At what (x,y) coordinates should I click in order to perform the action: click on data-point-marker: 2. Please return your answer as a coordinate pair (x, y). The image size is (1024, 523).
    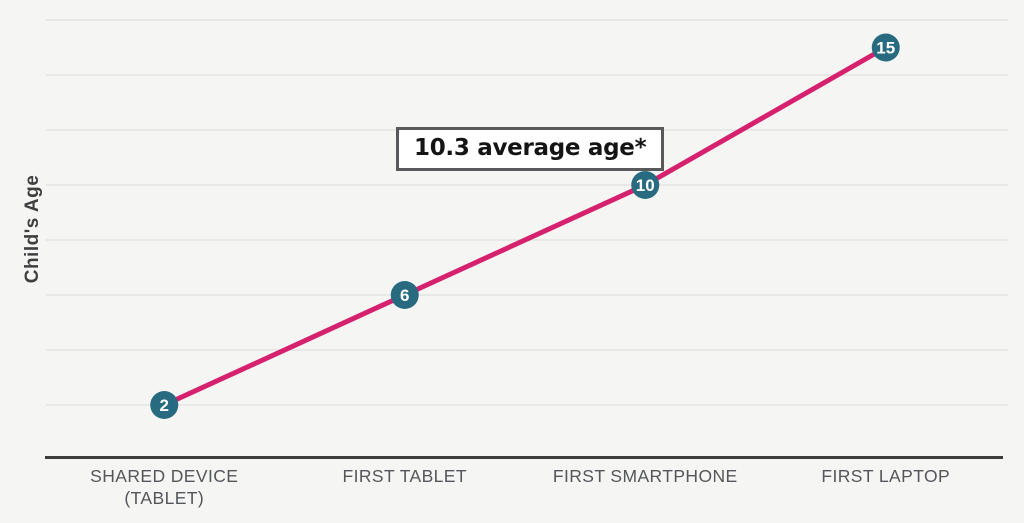
    Looking at the image, I should click on (164, 405).